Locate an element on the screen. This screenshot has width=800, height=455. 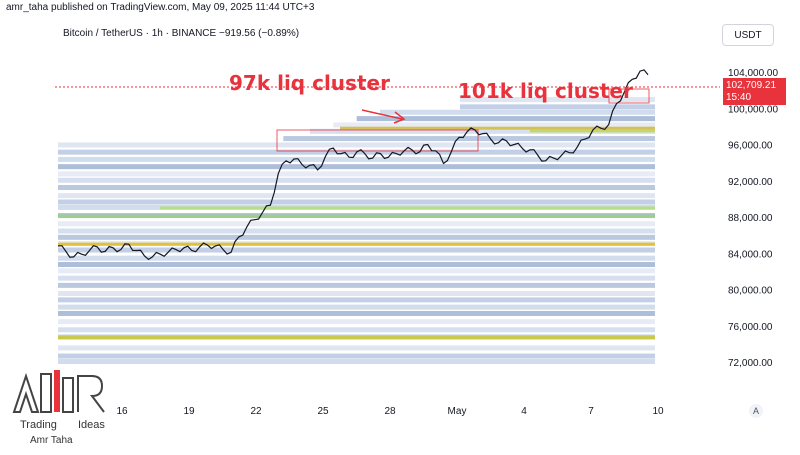
x-tick-label: 25 is located at coordinates (323, 411).